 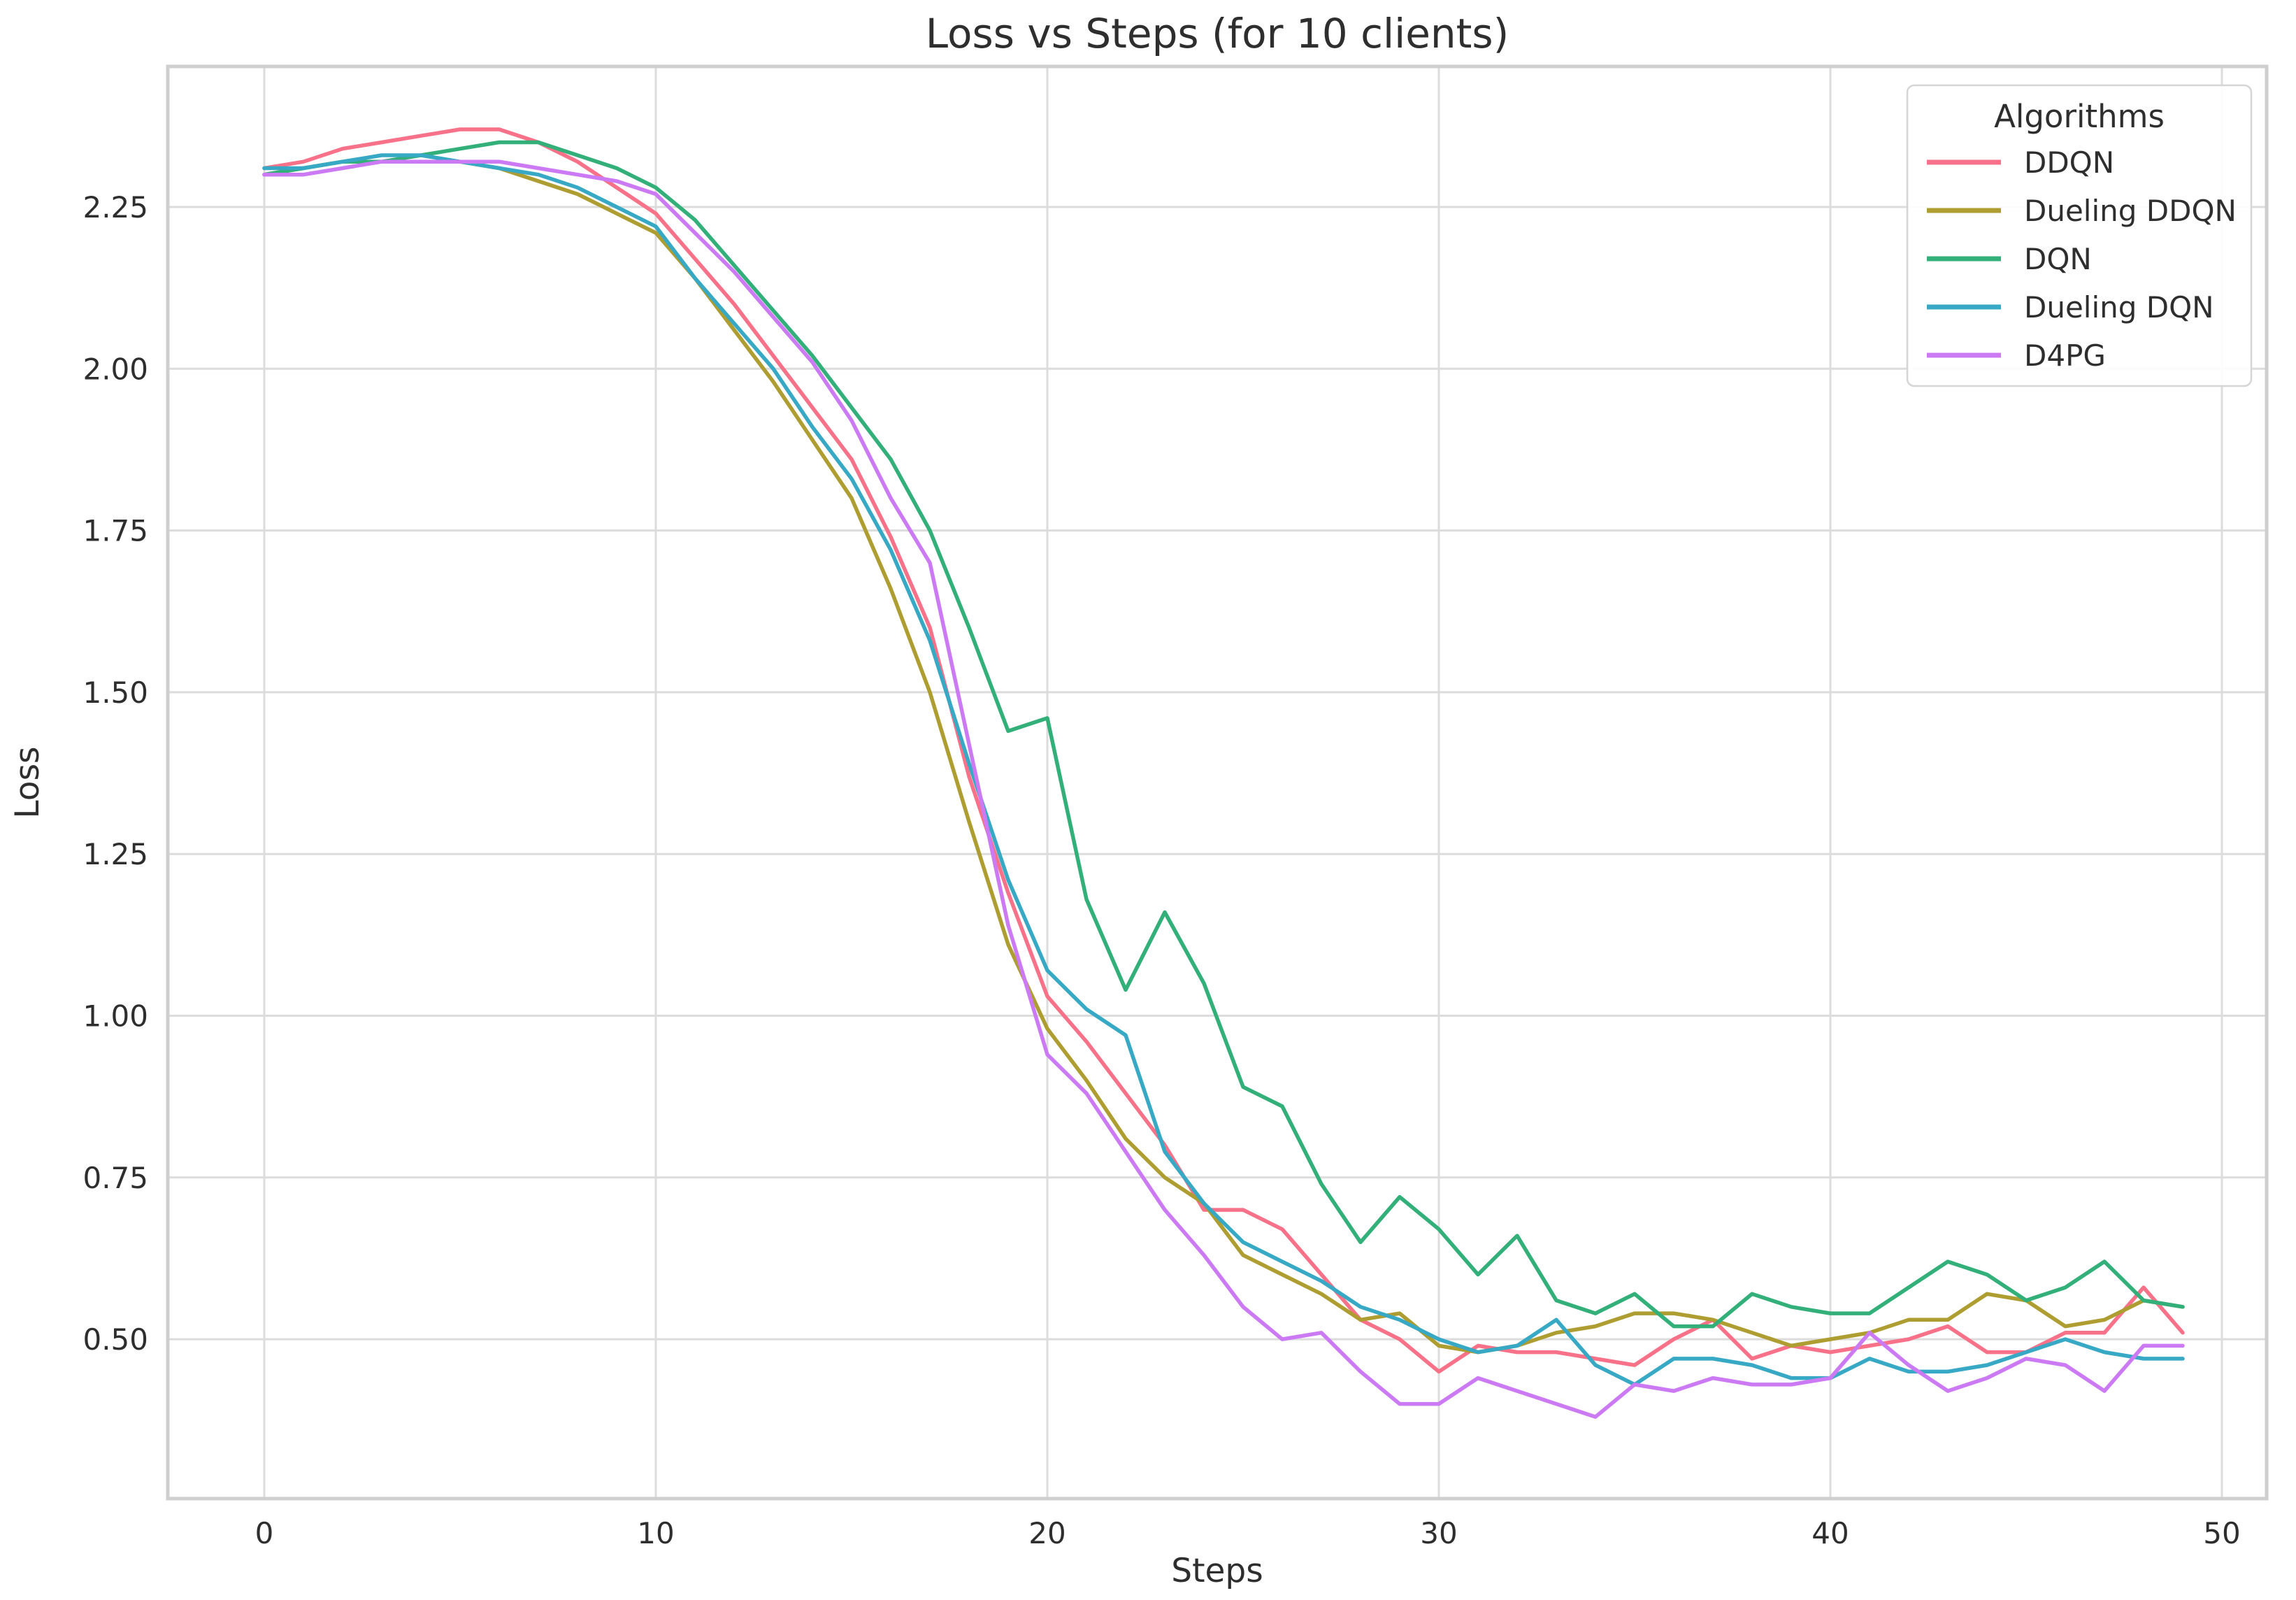 What do you see at coordinates (27, 782) in the screenshot?
I see `y-axis-label: Loss` at bounding box center [27, 782].